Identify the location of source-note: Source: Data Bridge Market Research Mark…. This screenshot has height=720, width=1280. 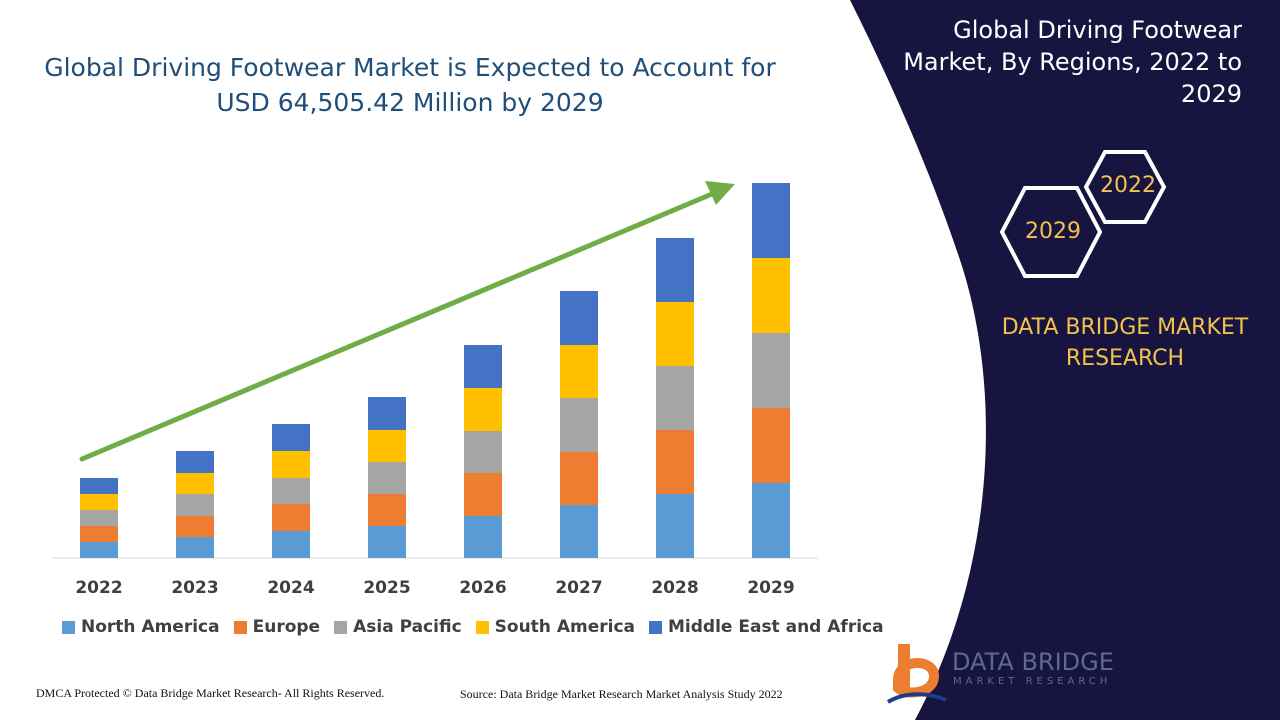
(621, 694).